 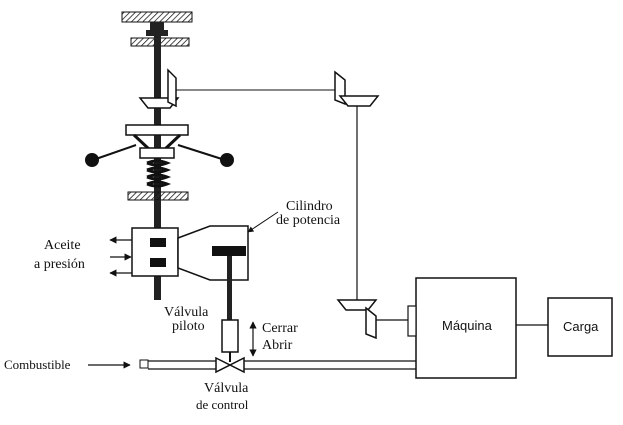 What do you see at coordinates (280, 328) in the screenshot?
I see `label-cerrar: Cerrar` at bounding box center [280, 328].